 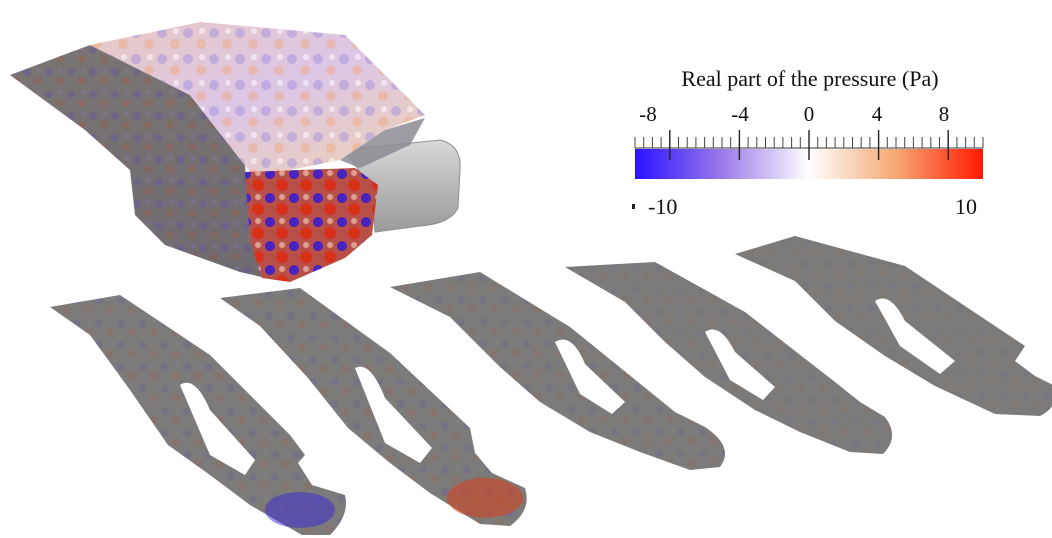 I want to click on tick-label-neg8: -8, so click(x=648, y=114).